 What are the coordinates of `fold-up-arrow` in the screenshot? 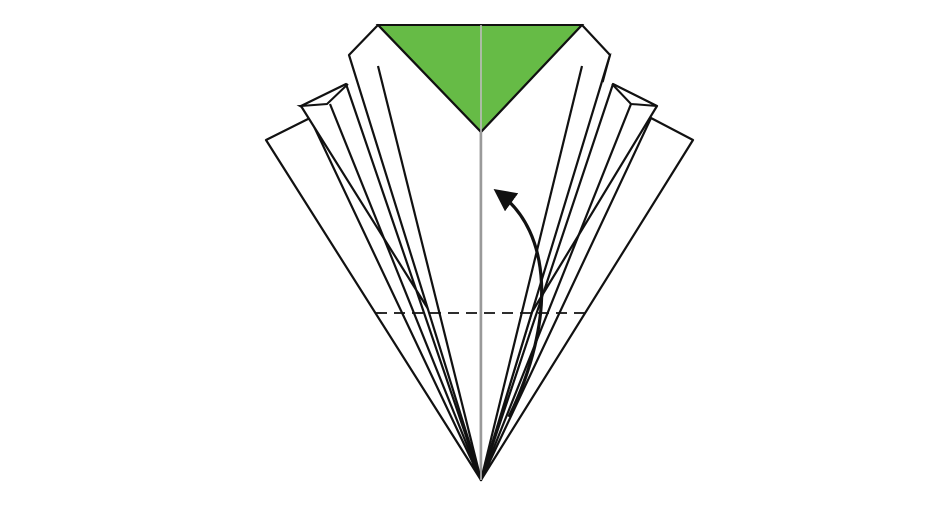 It's located at (518, 303).